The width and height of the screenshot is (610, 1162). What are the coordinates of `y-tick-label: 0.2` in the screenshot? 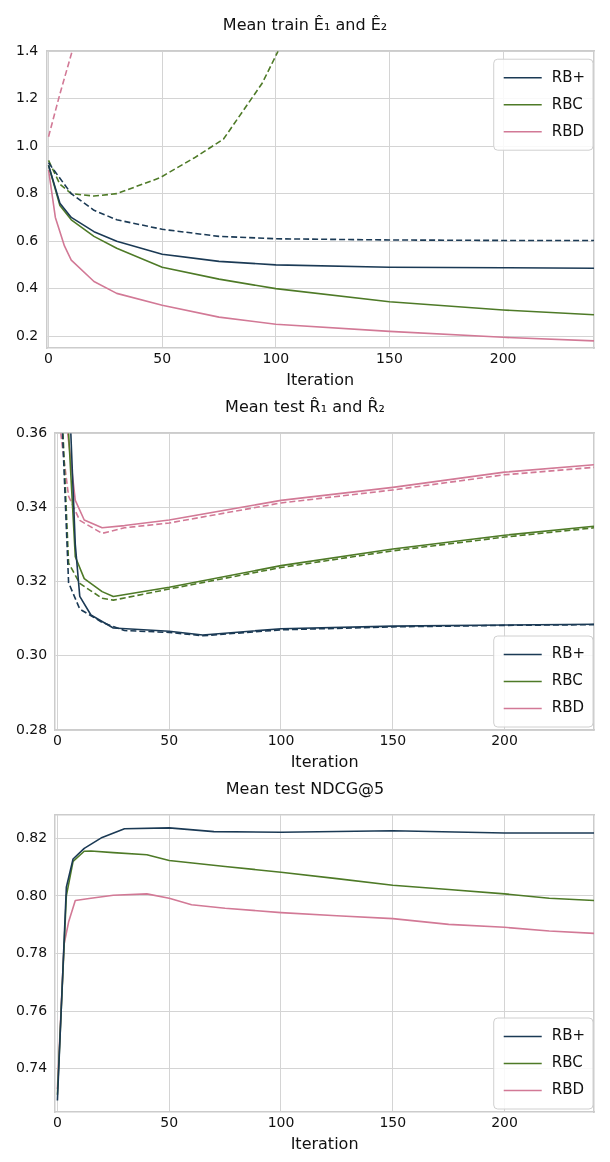 It's located at (27, 334).